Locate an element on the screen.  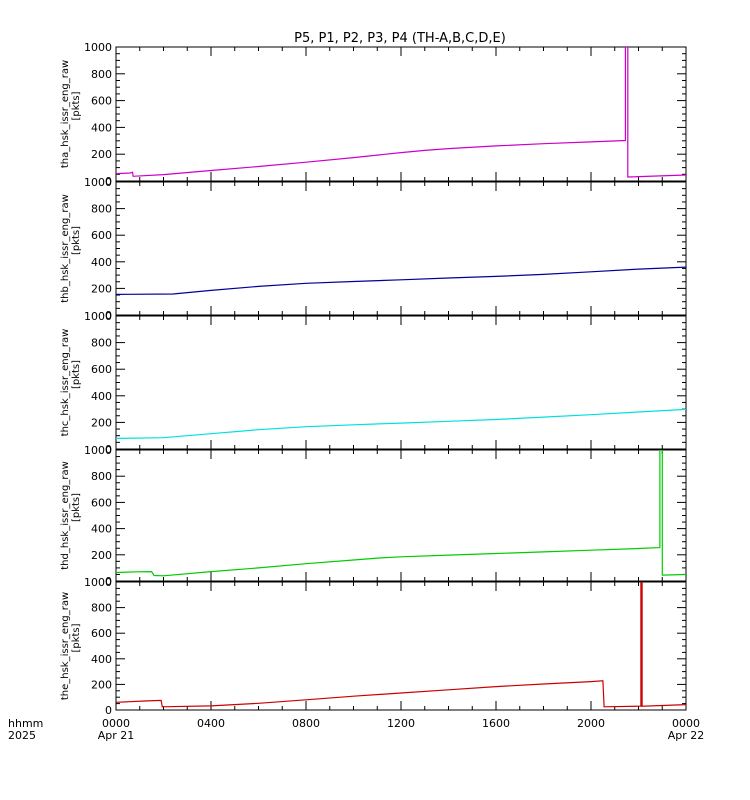
y-axis-label: thd_hsk_issr_eng_raw is located at coordinates (65, 515).